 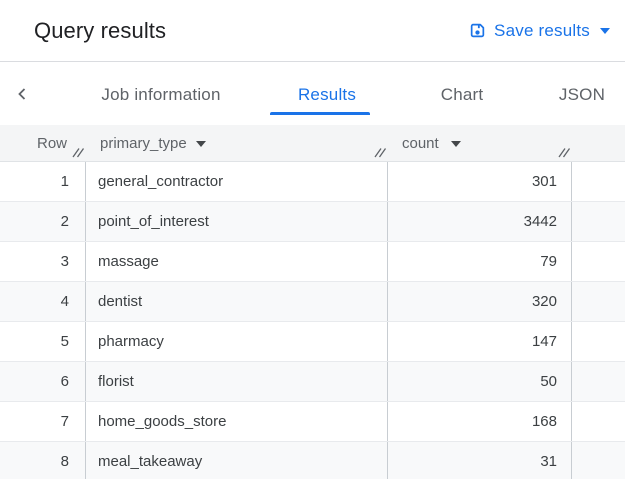 I want to click on save-results-button: Save results, so click(x=539, y=31).